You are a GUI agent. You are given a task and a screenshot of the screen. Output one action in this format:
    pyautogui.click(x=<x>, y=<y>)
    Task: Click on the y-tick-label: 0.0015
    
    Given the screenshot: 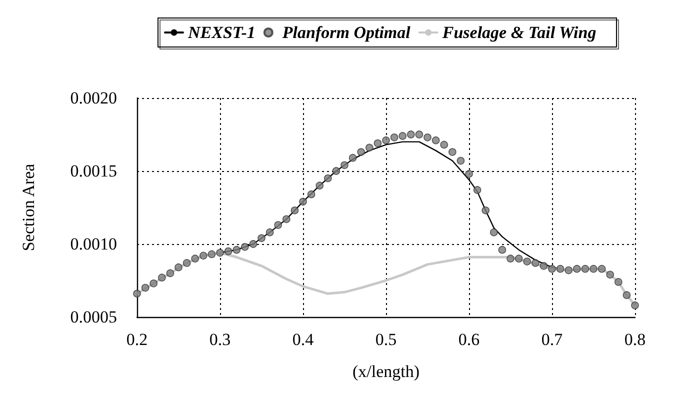 What is the action you would take?
    pyautogui.click(x=93, y=171)
    